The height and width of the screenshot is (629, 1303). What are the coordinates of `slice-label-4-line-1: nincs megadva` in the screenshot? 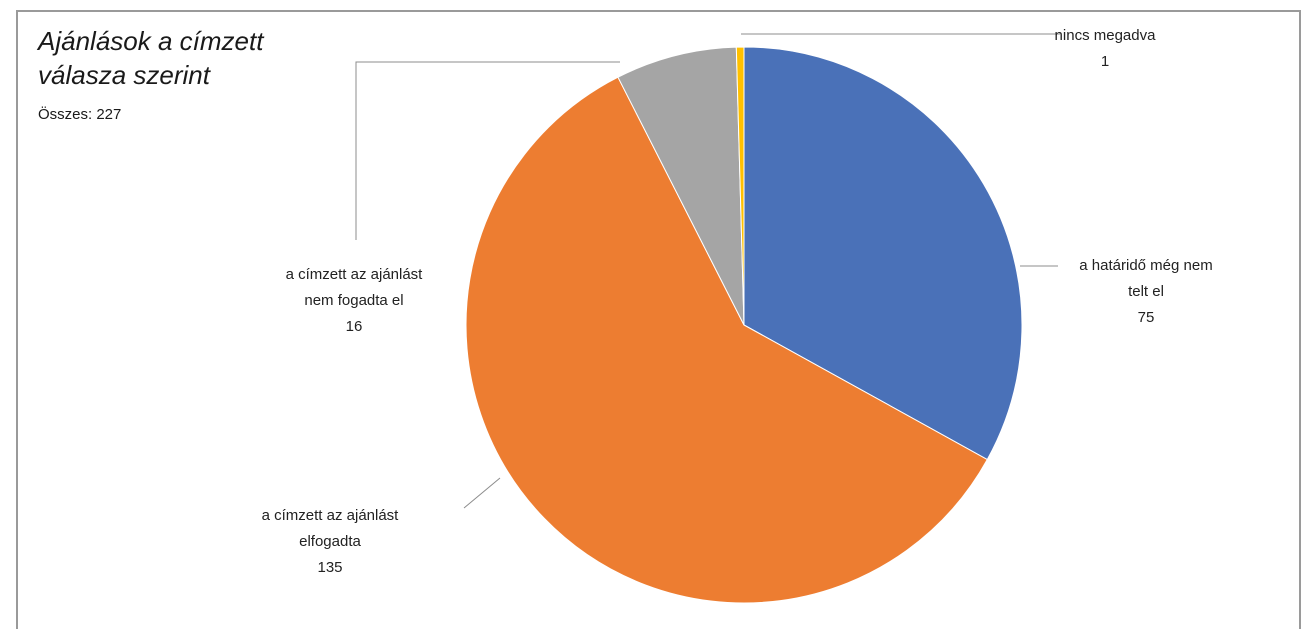 It's located at (1106, 35).